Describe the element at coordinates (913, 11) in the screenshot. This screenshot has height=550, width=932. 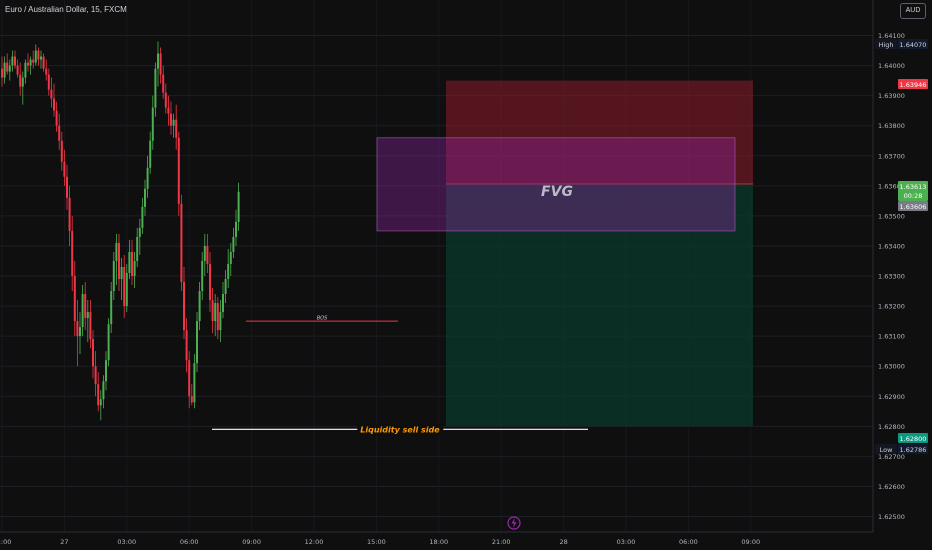
I see `currency-button: AUD` at that location.